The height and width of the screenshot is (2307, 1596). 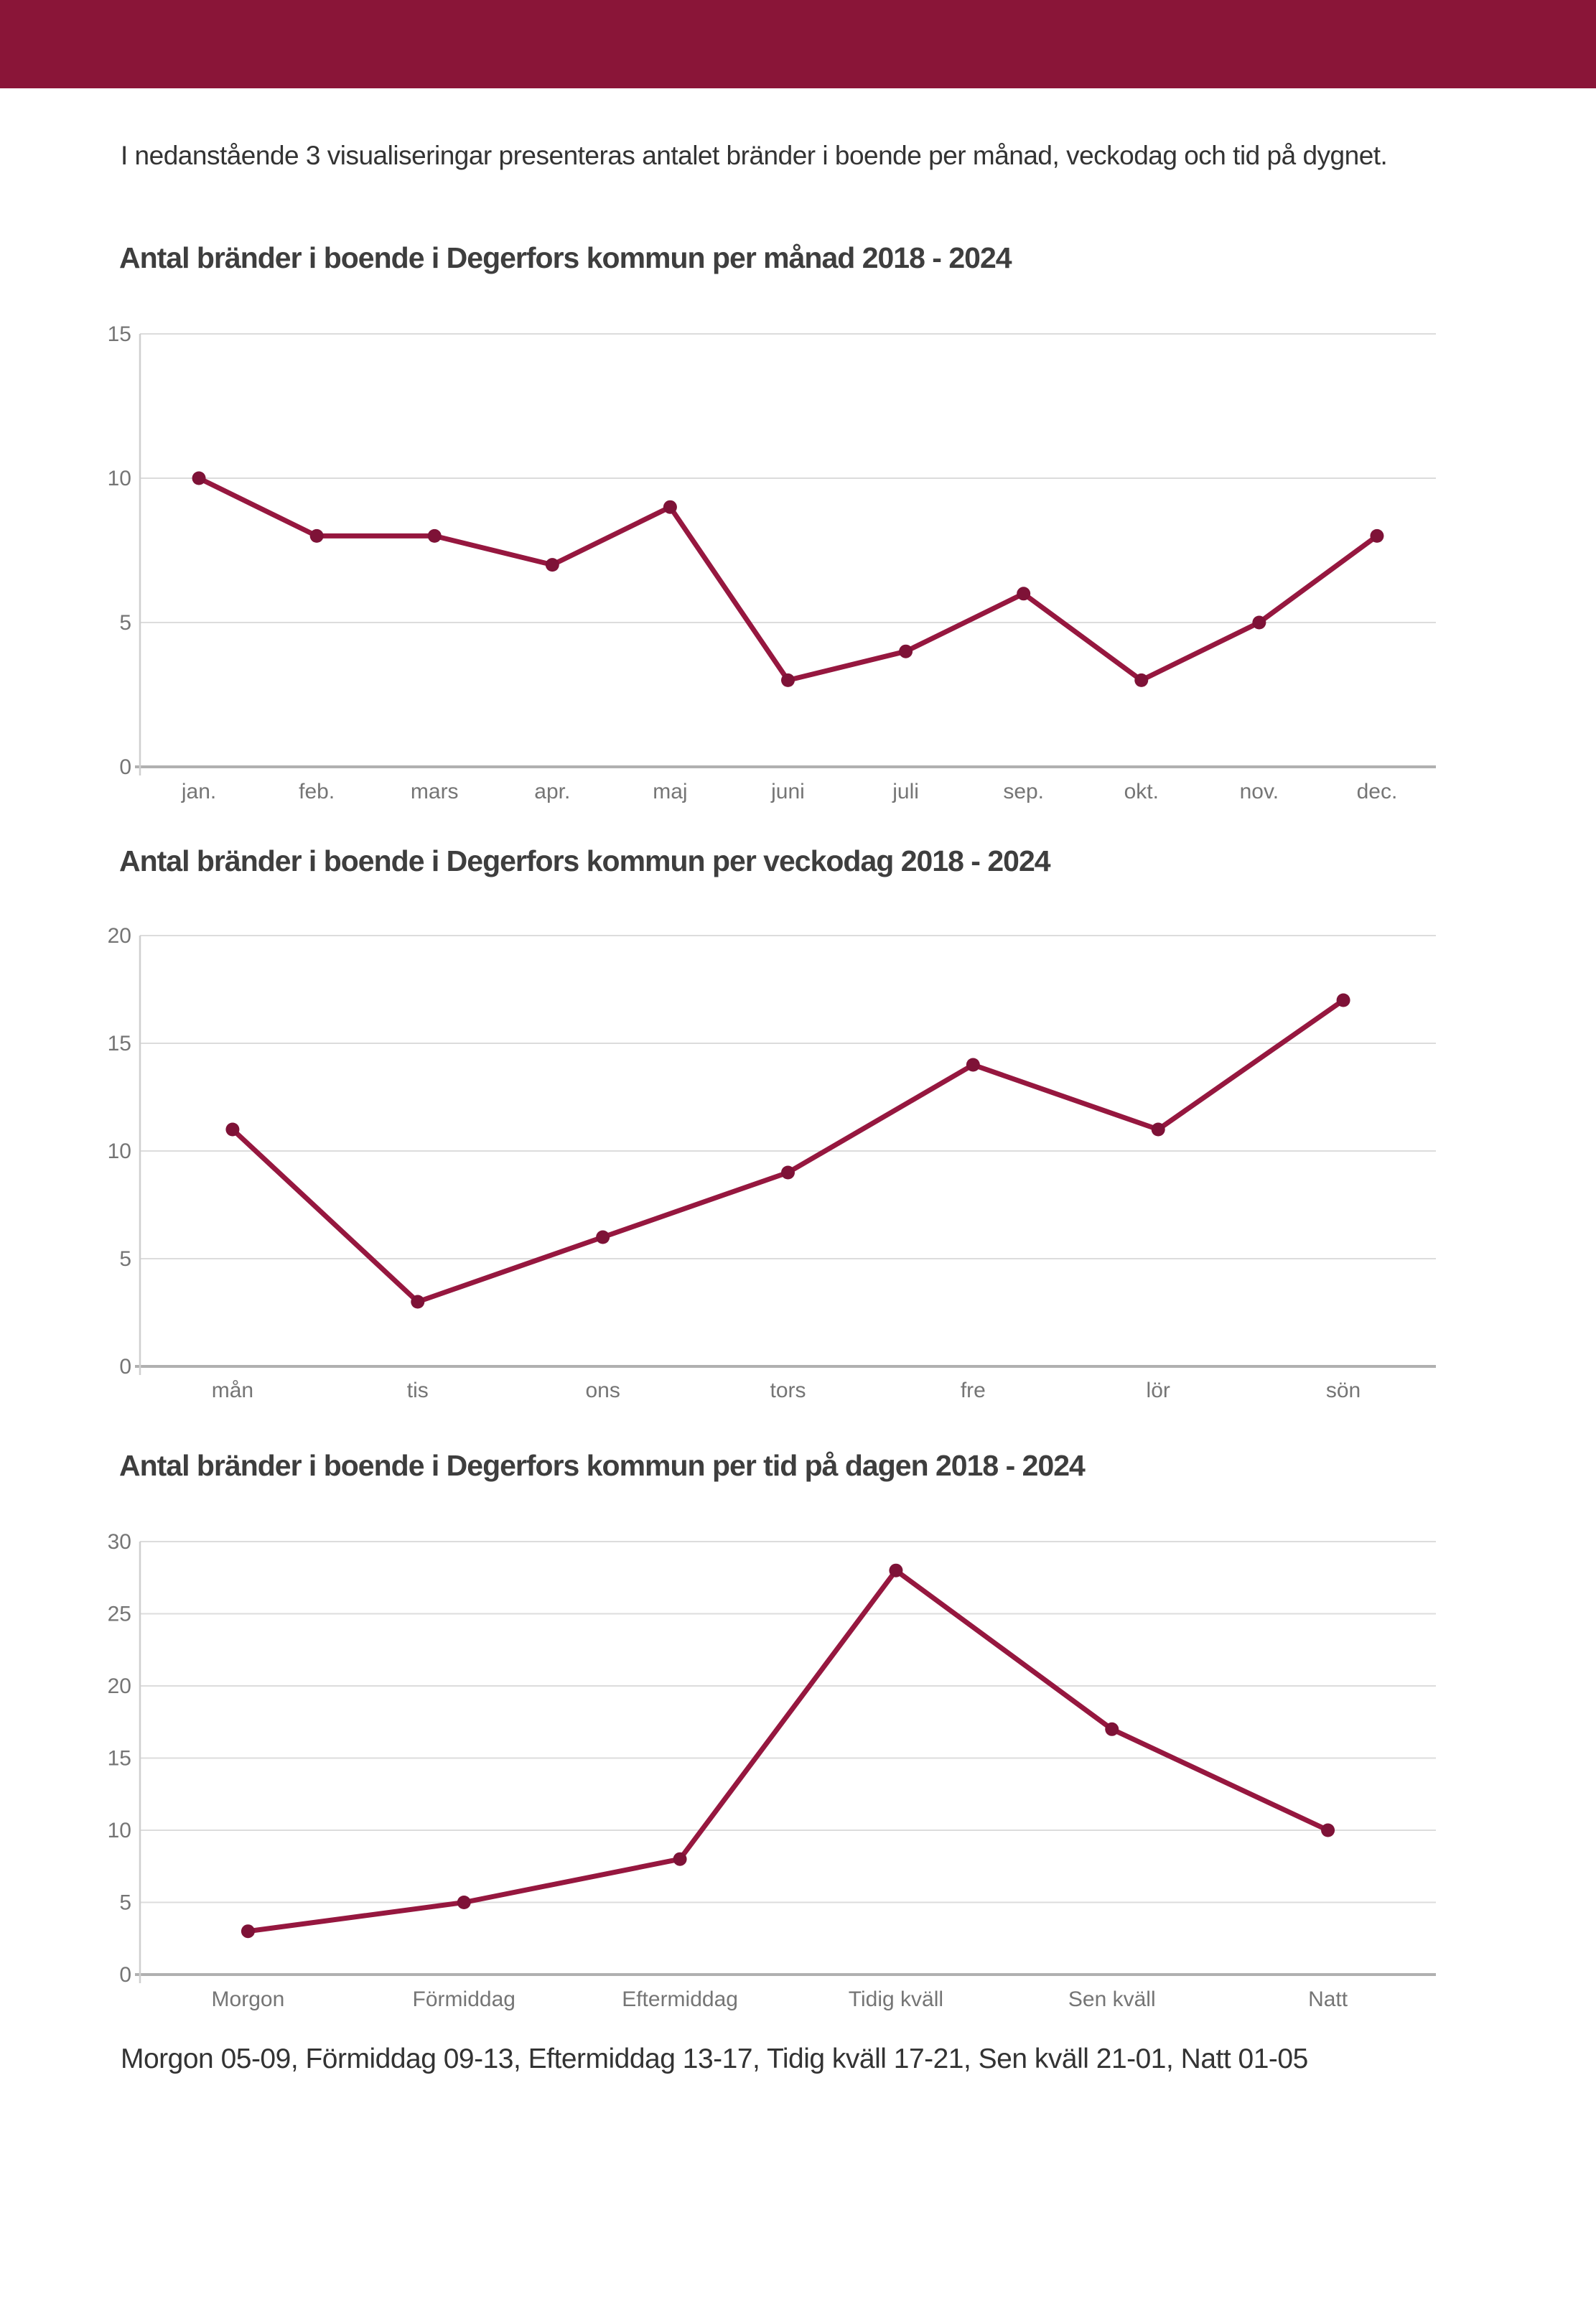 What do you see at coordinates (602, 1390) in the screenshot?
I see `x-category-label: ons` at bounding box center [602, 1390].